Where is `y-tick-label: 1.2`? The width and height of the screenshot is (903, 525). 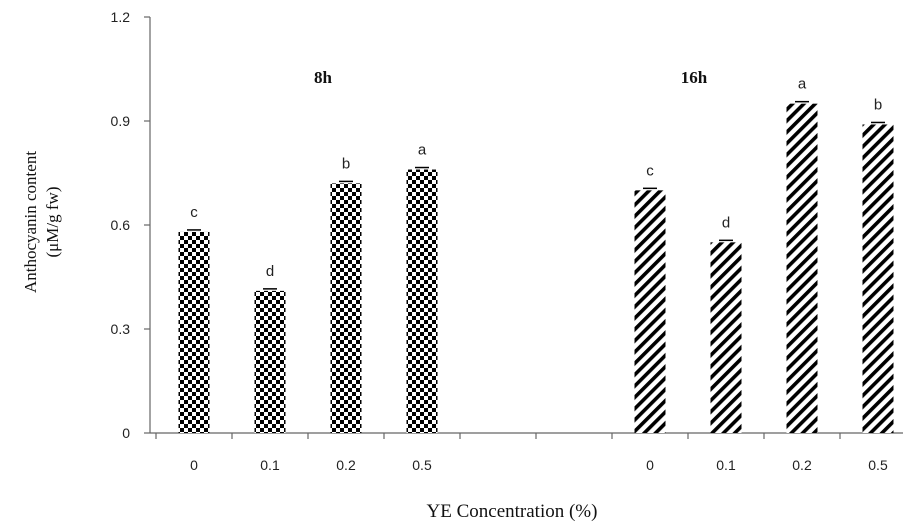
y-tick-label: 1.2 is located at coordinates (121, 17).